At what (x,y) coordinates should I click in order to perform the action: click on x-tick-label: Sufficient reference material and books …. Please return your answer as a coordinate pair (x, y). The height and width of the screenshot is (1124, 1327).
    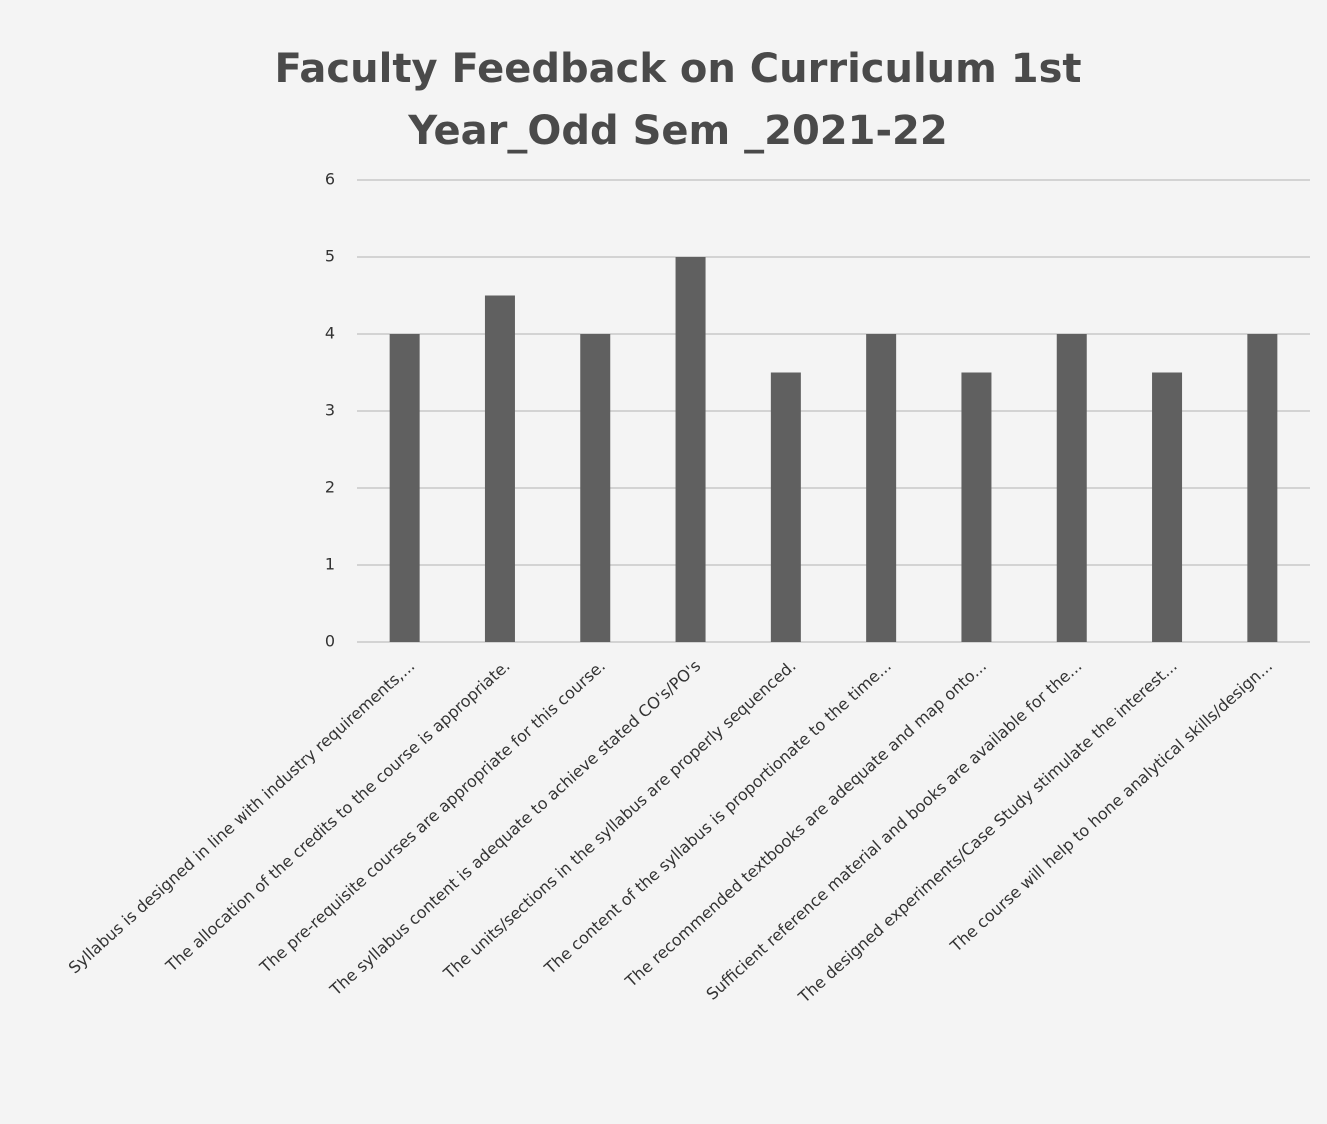
    Looking at the image, I should click on (893, 829).